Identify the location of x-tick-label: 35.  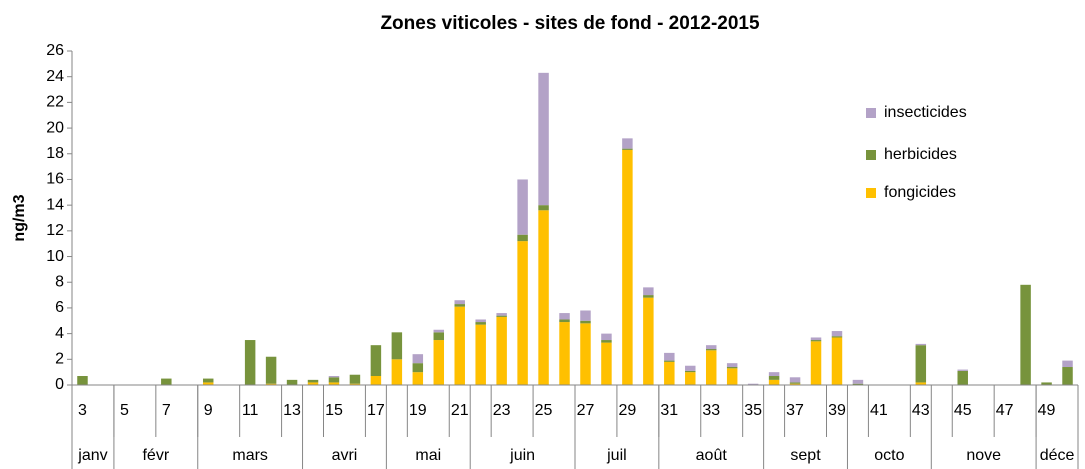
(753, 410).